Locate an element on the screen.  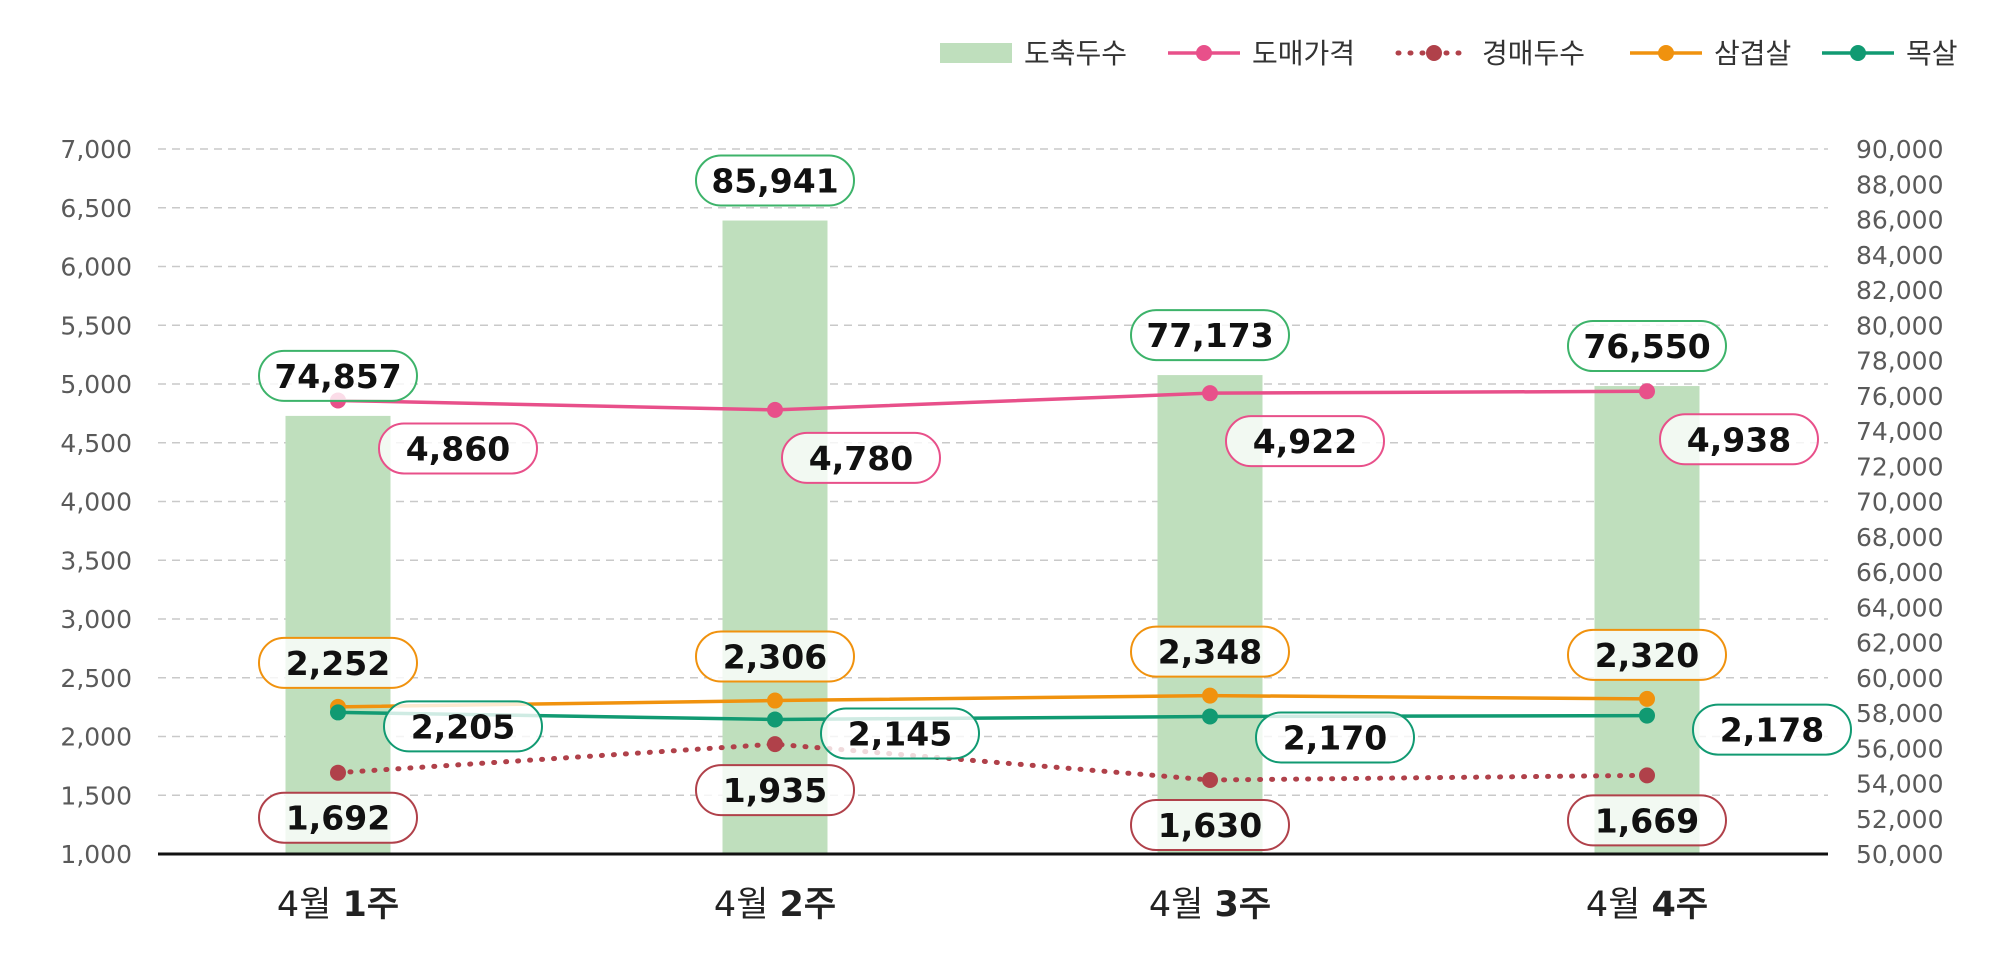
left-tick-label: 5,000 is located at coordinates (96, 384).